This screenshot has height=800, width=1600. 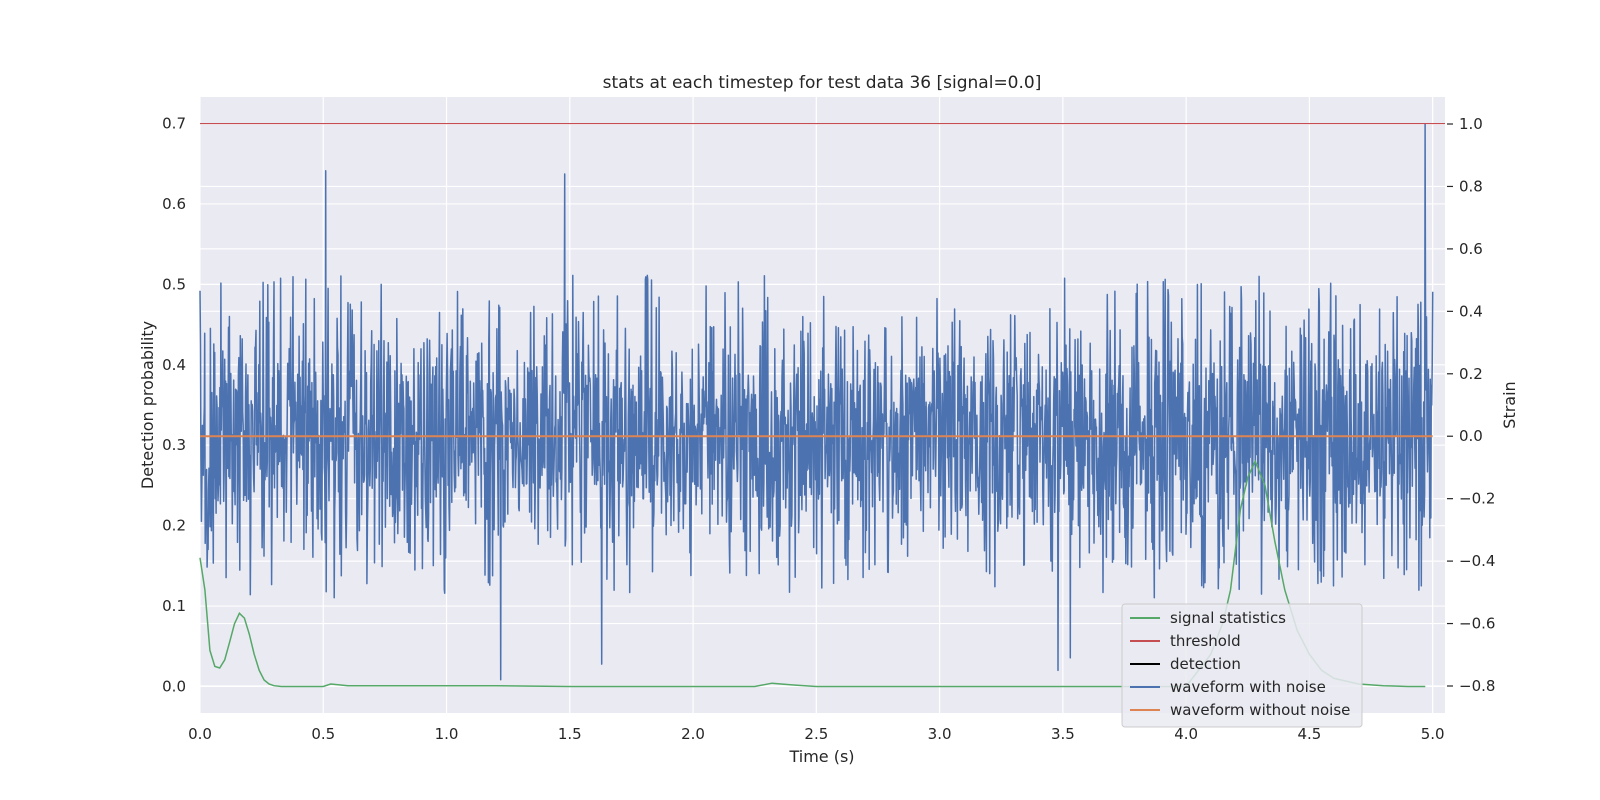 I want to click on y-tick-label: 0.7, so click(x=174, y=124).